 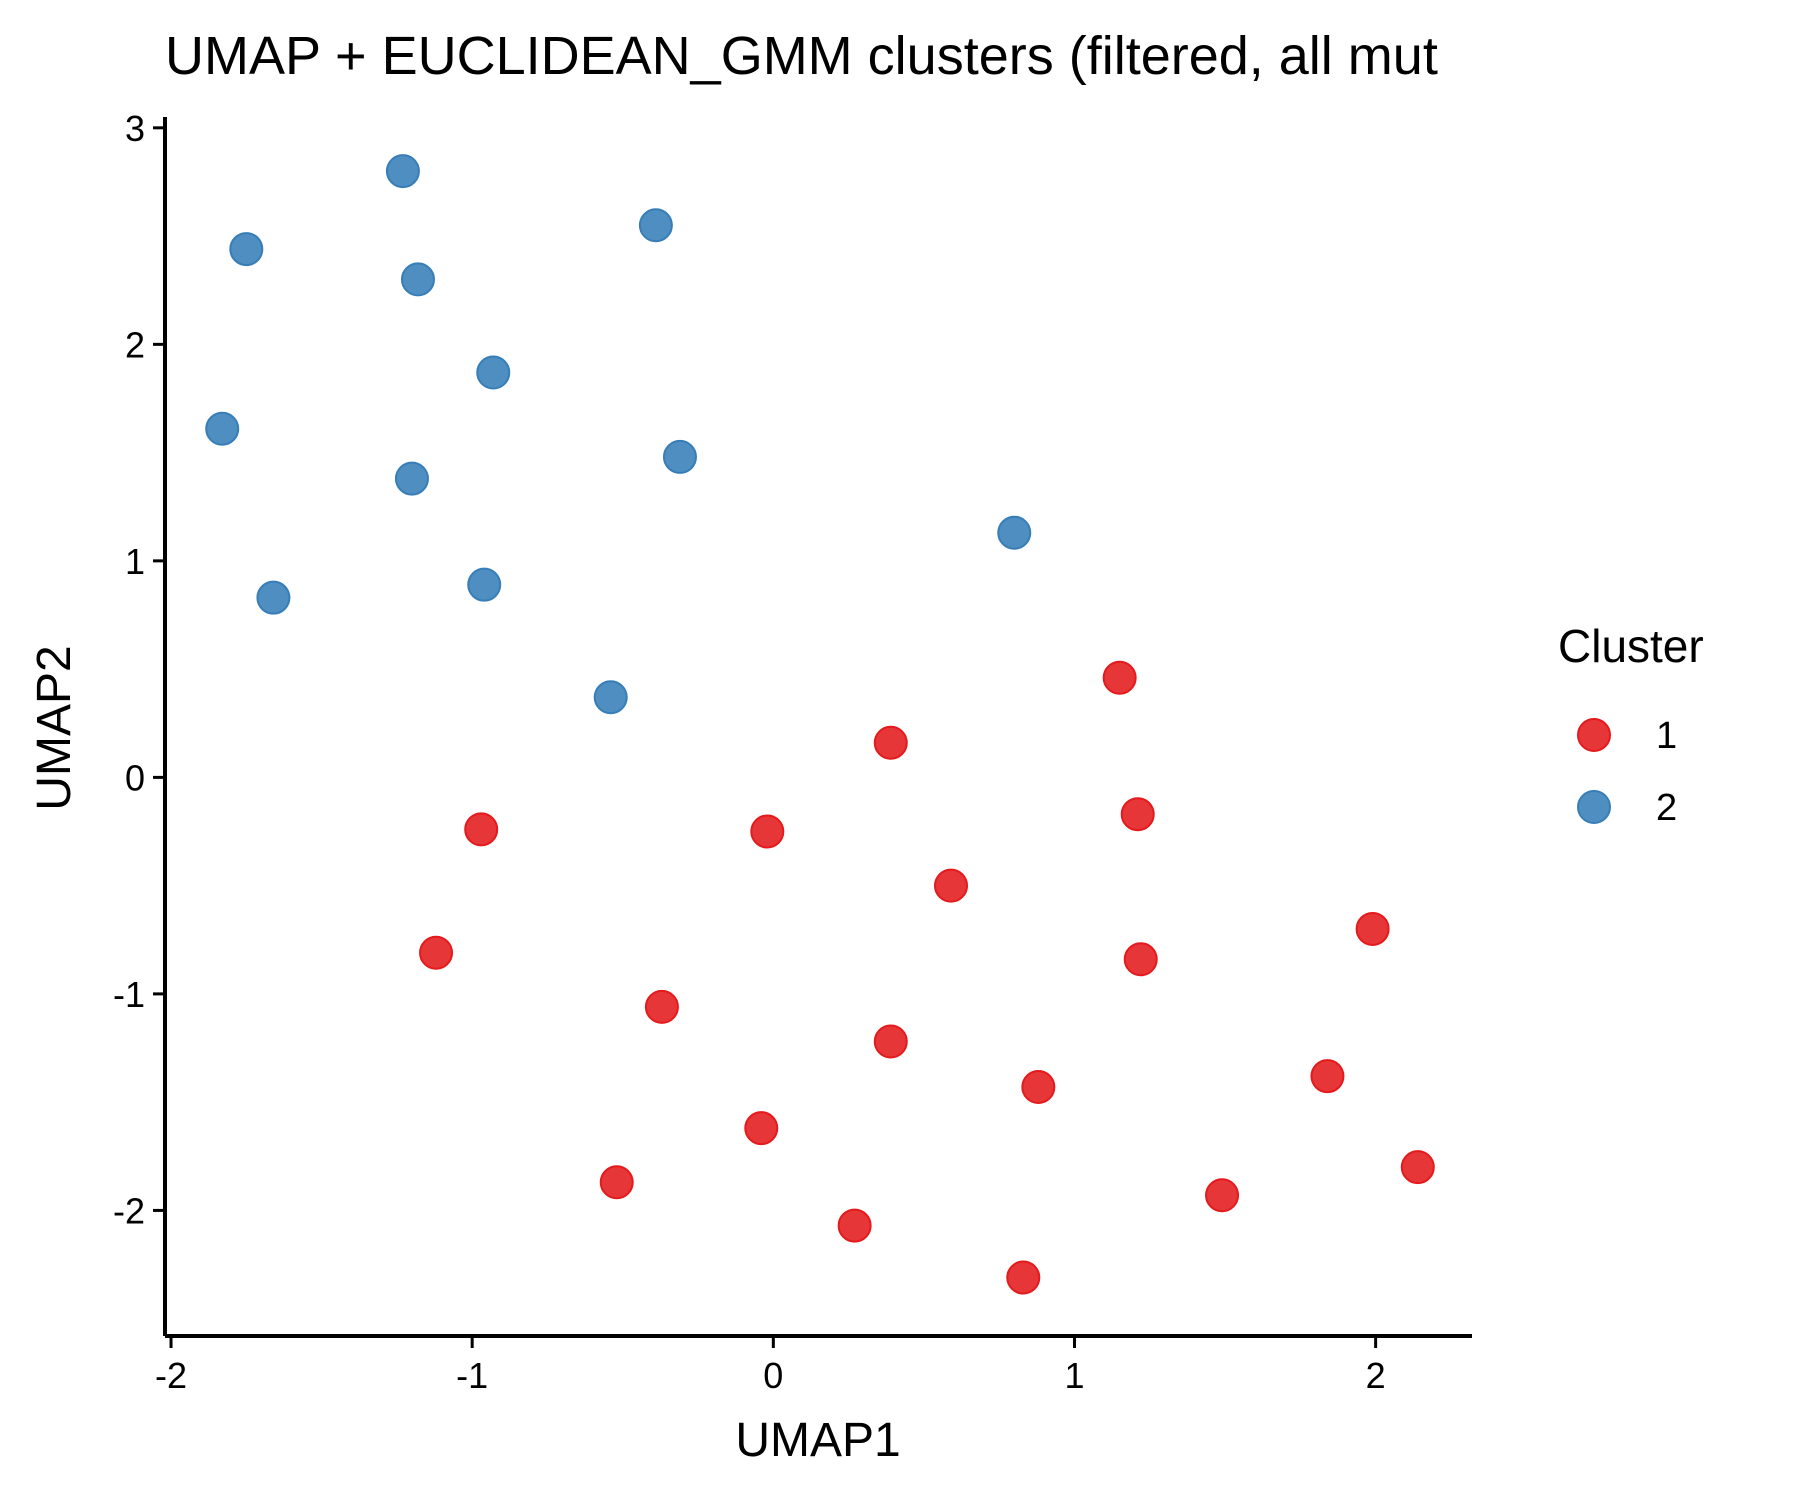 What do you see at coordinates (129, 994) in the screenshot?
I see `y-tick-label: -1` at bounding box center [129, 994].